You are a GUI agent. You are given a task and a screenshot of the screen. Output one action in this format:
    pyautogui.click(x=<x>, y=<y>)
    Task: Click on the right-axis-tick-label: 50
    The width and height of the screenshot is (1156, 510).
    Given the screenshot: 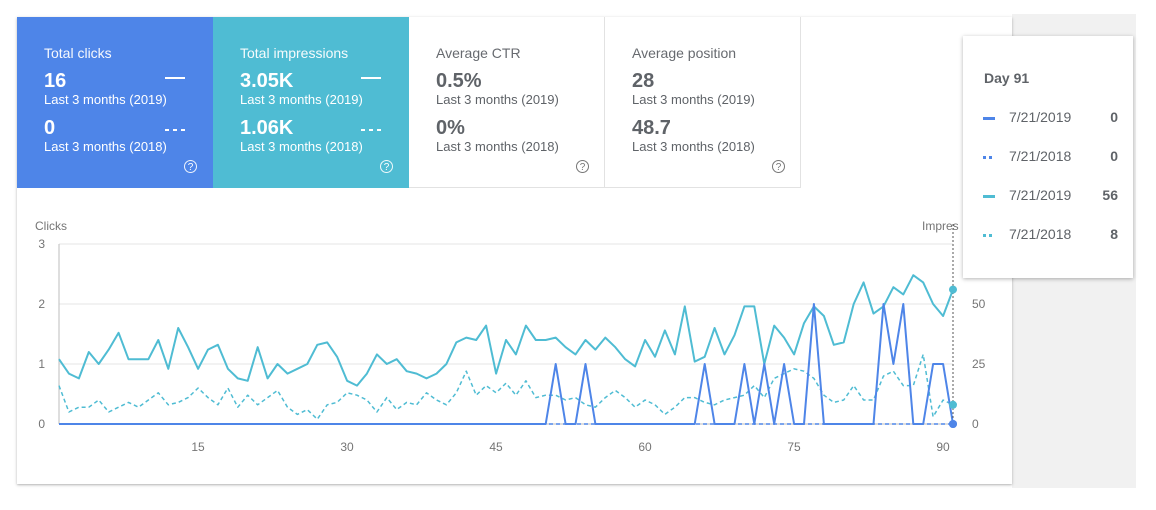 What is the action you would take?
    pyautogui.click(x=979, y=304)
    